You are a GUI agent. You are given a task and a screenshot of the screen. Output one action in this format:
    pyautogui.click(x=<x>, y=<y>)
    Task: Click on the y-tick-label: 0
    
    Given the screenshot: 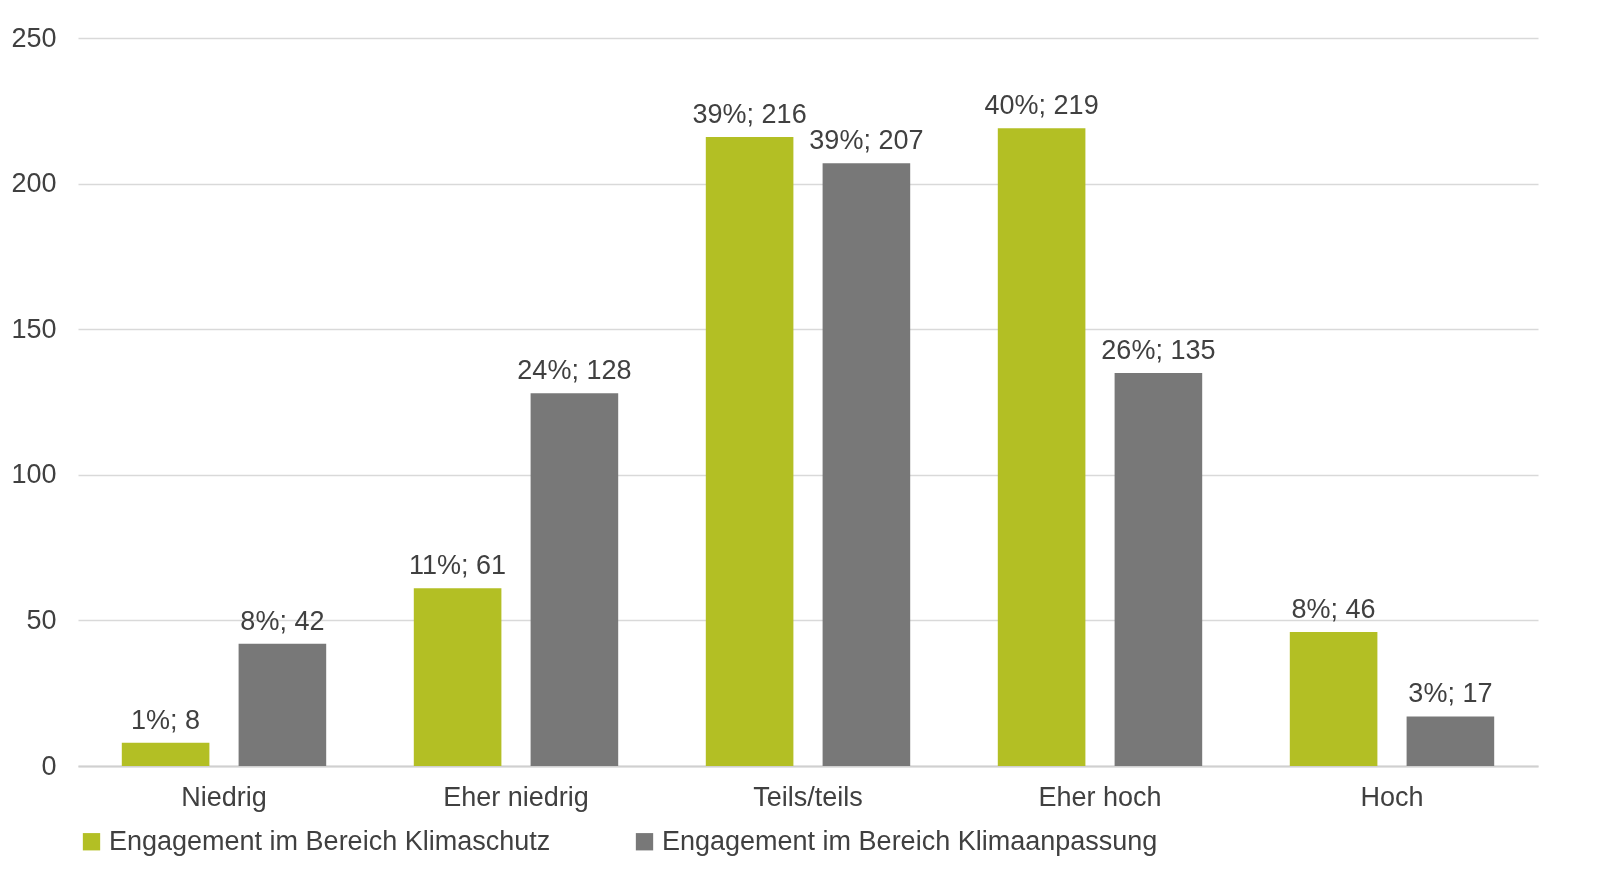 What is the action you would take?
    pyautogui.click(x=49, y=765)
    